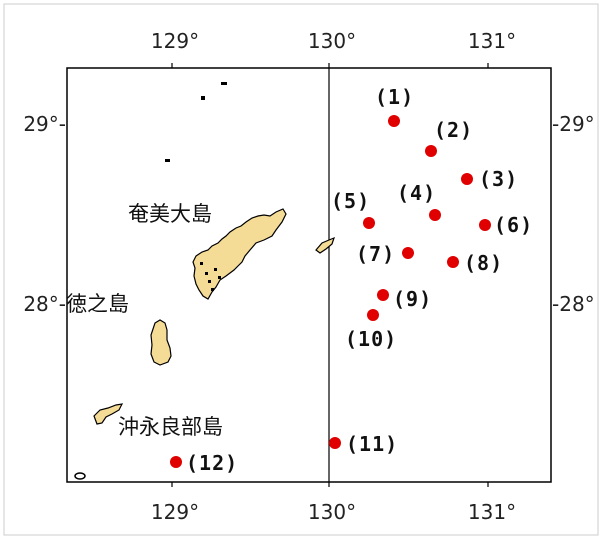 This screenshot has width=602, height=539. I want to click on lat-label-right-28: -28°, so click(573, 304).